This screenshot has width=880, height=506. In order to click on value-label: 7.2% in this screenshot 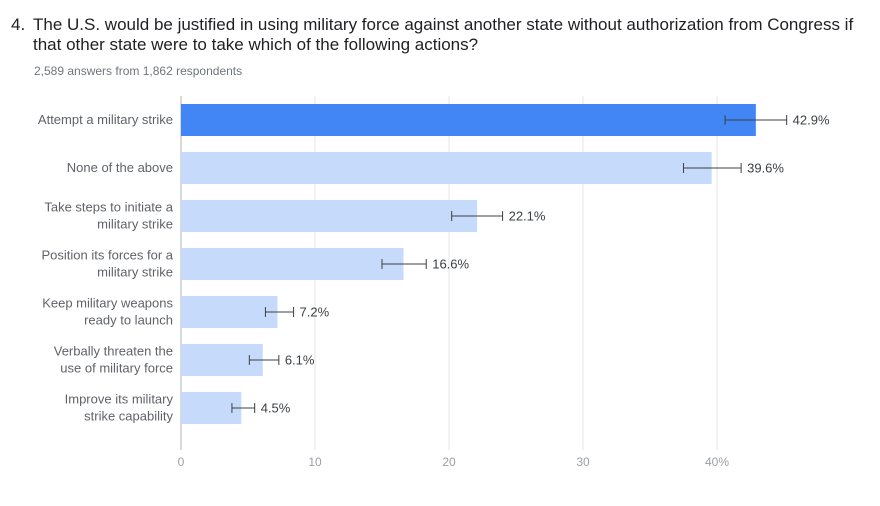, I will do `click(315, 312)`.